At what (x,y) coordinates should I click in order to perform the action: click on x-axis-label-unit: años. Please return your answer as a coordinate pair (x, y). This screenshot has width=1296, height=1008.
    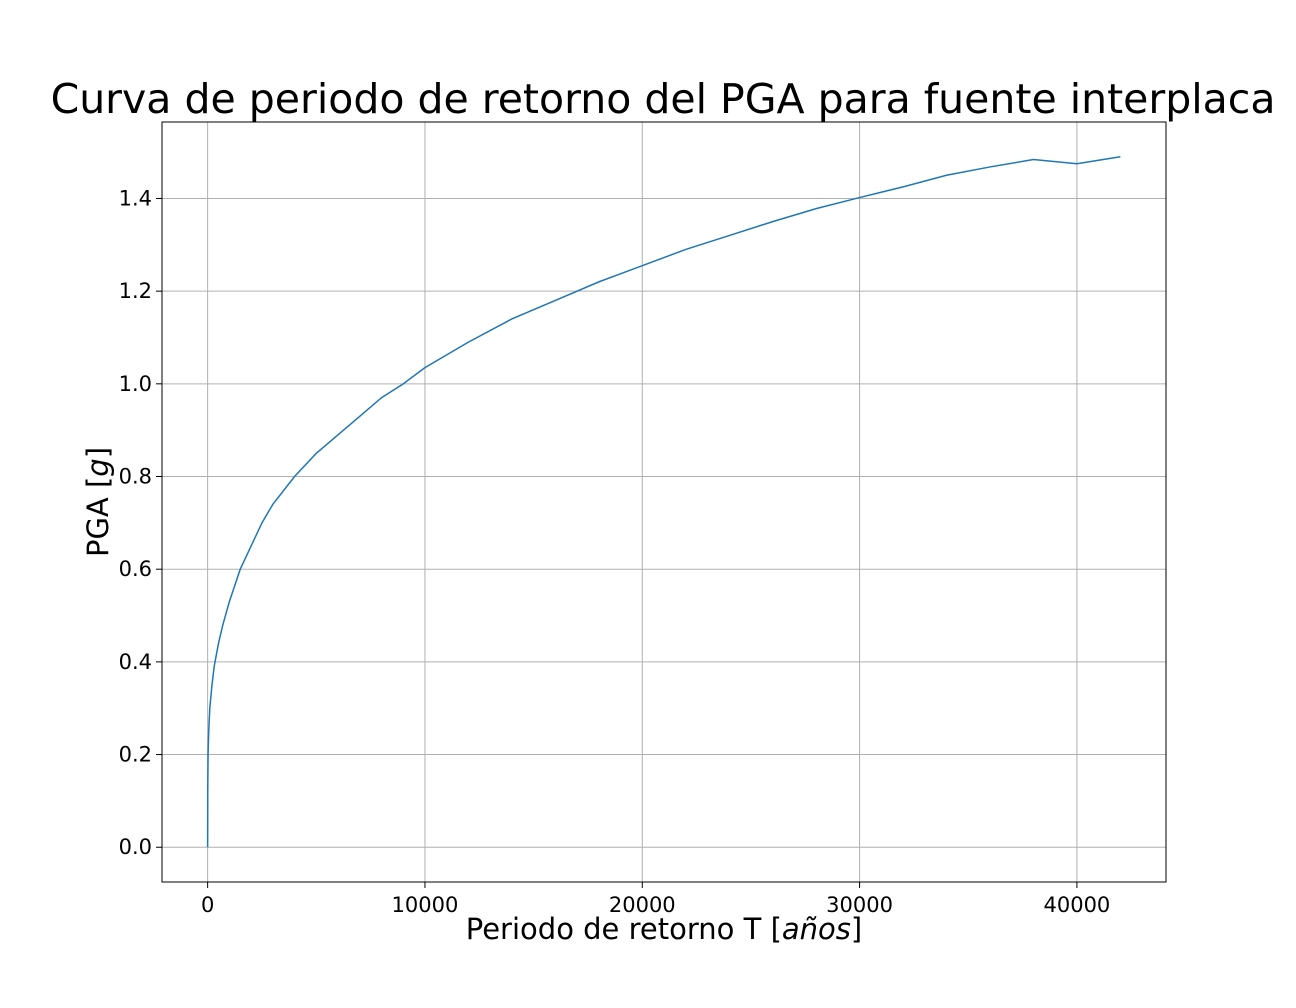
    Looking at the image, I should click on (816, 929).